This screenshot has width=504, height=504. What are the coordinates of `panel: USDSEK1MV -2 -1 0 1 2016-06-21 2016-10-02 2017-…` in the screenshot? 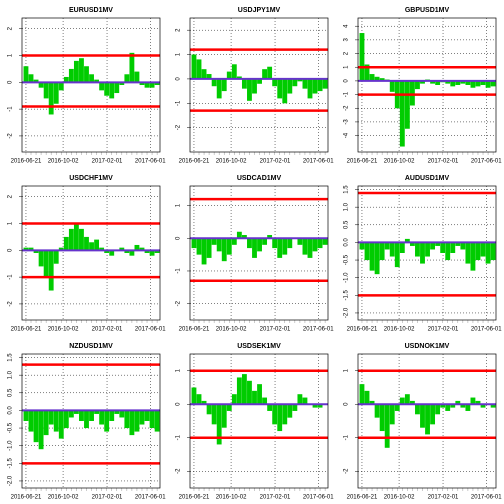 It's located at (255, 422).